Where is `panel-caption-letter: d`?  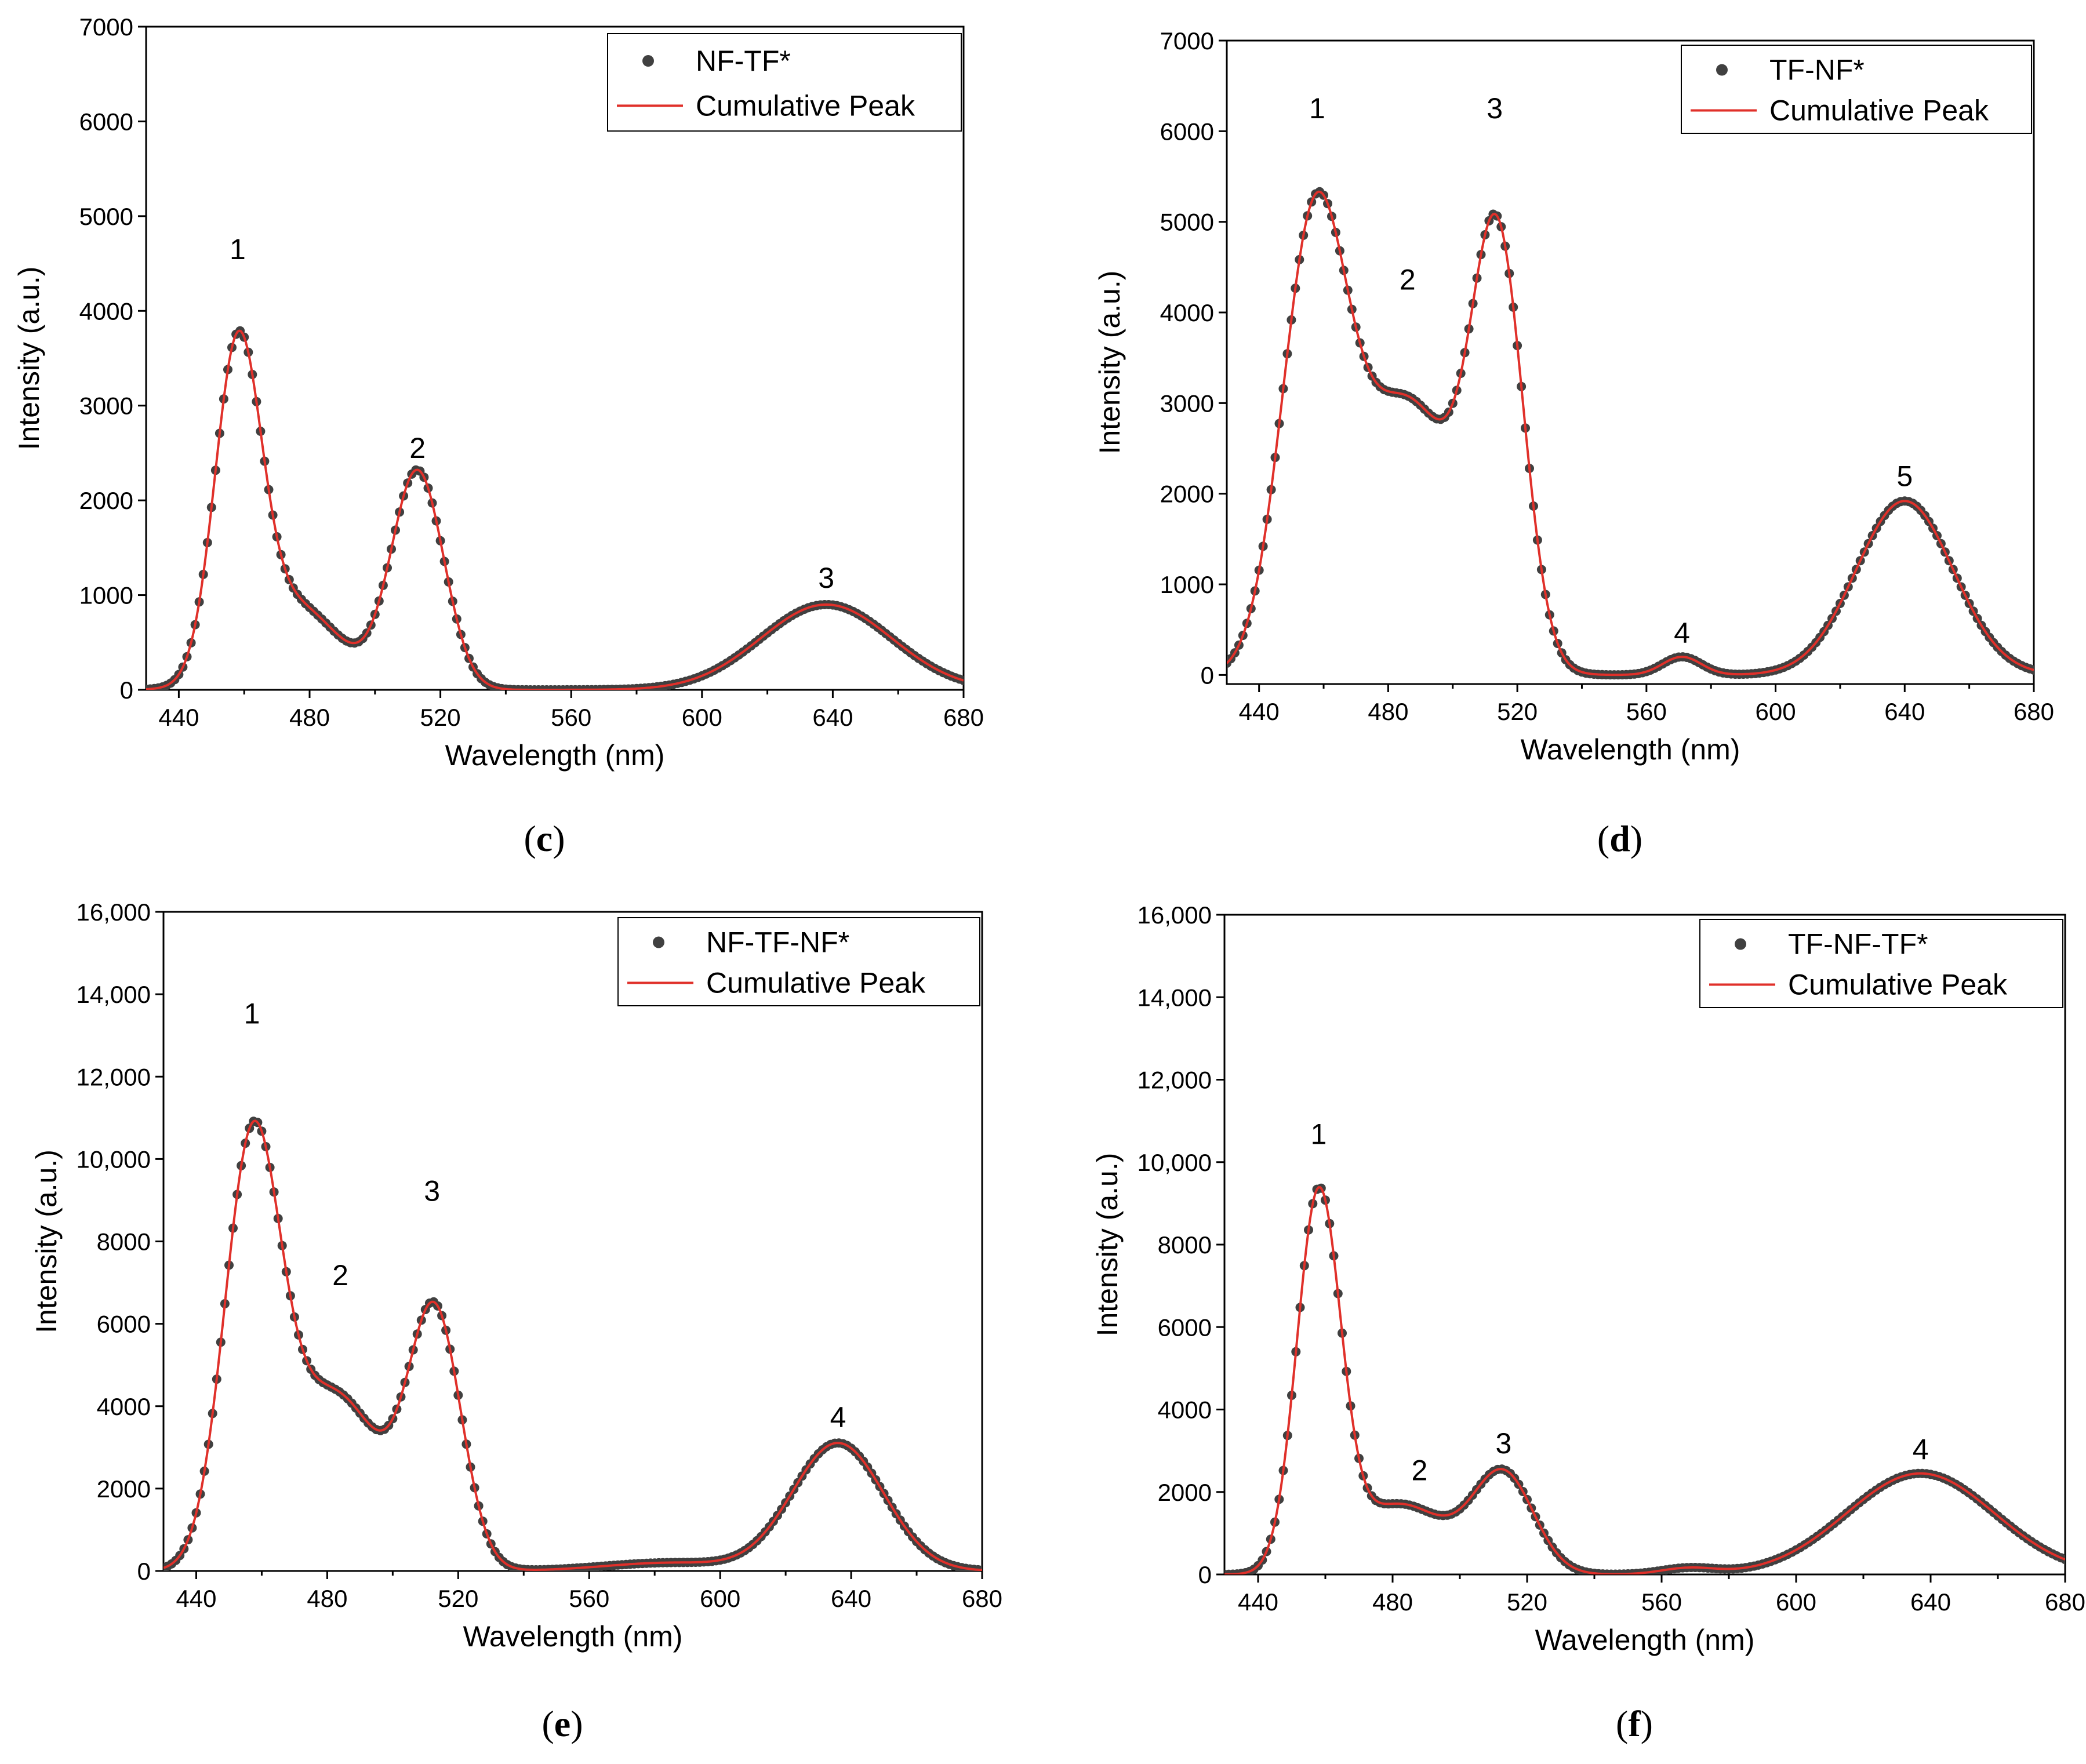 panel-caption-letter: d is located at coordinates (1620, 838).